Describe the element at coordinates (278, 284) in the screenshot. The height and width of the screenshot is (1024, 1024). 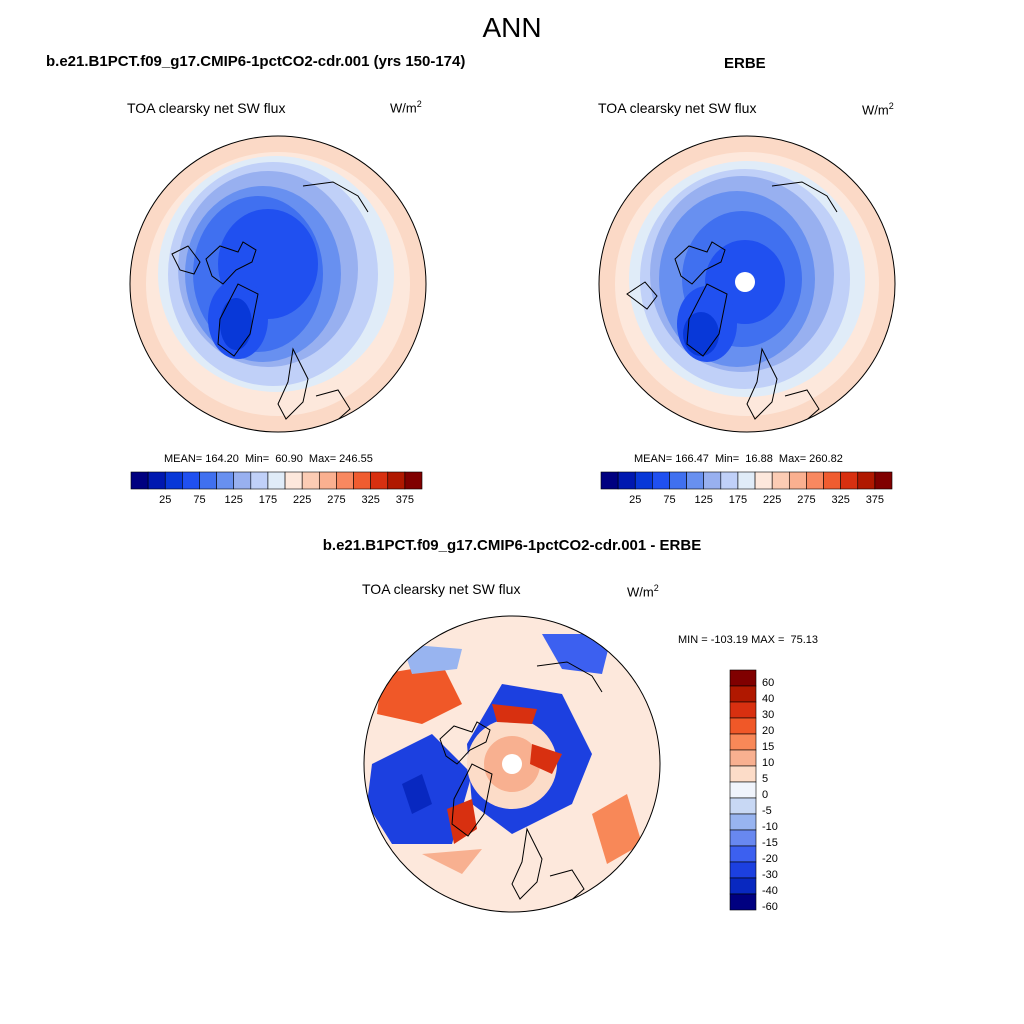
I see `model-polar-map` at that location.